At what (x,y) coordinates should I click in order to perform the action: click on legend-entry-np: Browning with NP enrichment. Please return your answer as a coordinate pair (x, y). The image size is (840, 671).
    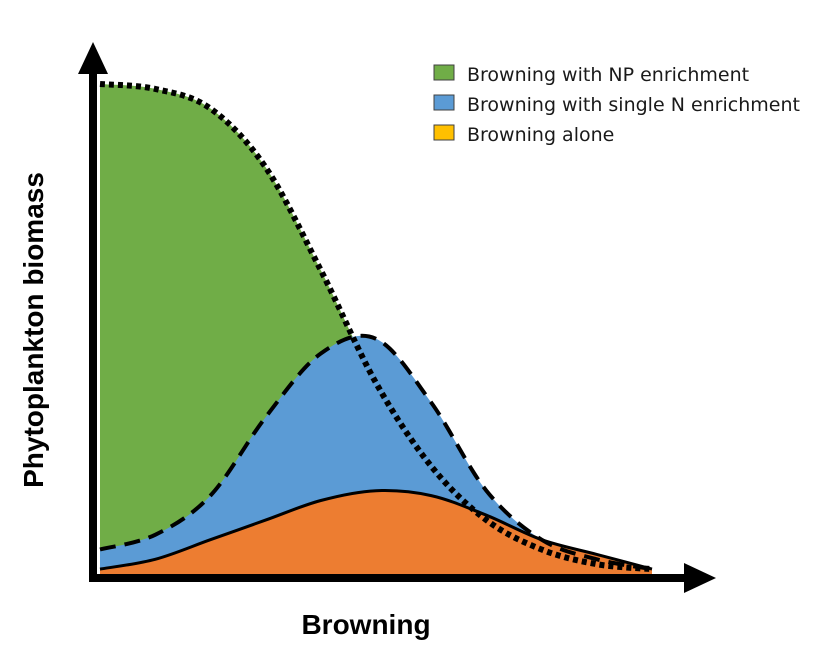
    Looking at the image, I should click on (591, 75).